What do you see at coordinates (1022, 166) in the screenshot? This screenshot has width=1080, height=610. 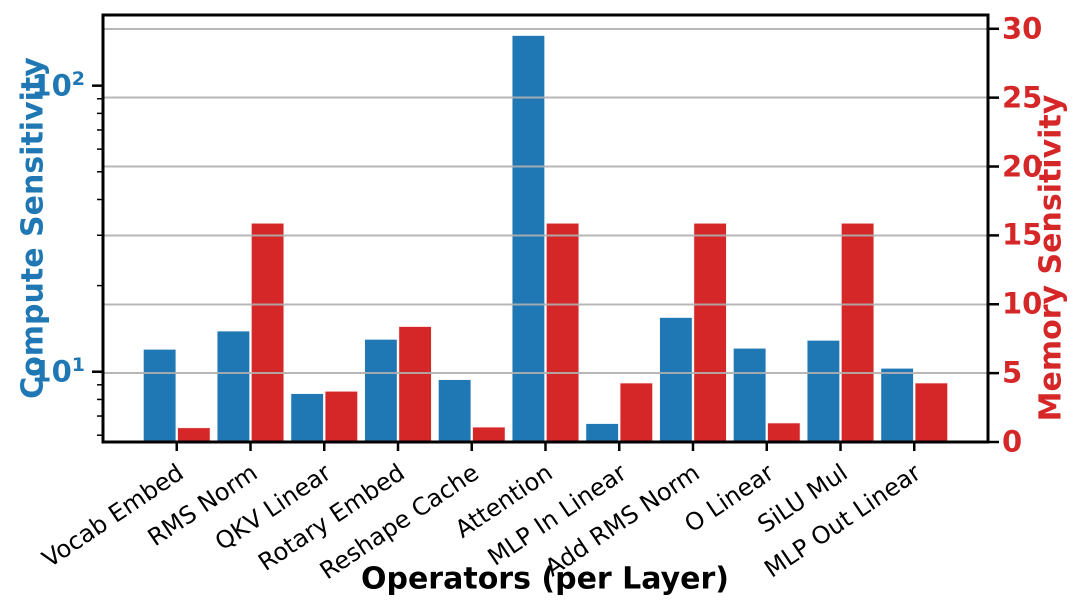 I see `right-tick-label-20: 20` at bounding box center [1022, 166].